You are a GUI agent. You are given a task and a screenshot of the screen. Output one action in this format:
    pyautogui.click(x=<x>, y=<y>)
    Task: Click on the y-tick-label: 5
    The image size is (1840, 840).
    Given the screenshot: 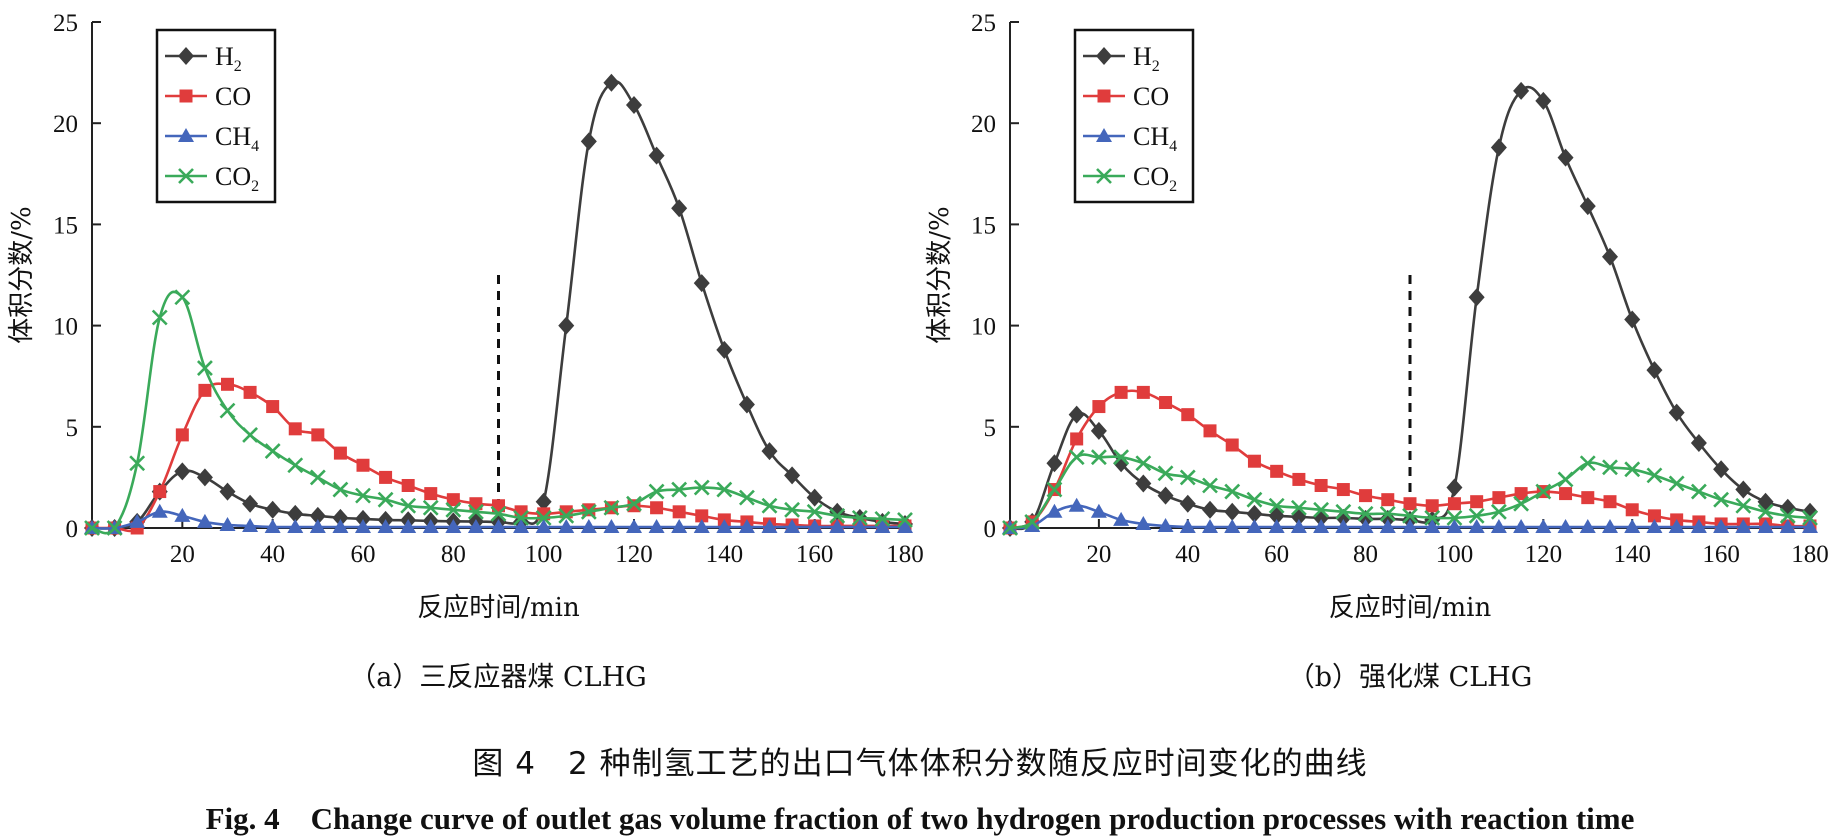 What is the action you would take?
    pyautogui.click(x=72, y=428)
    